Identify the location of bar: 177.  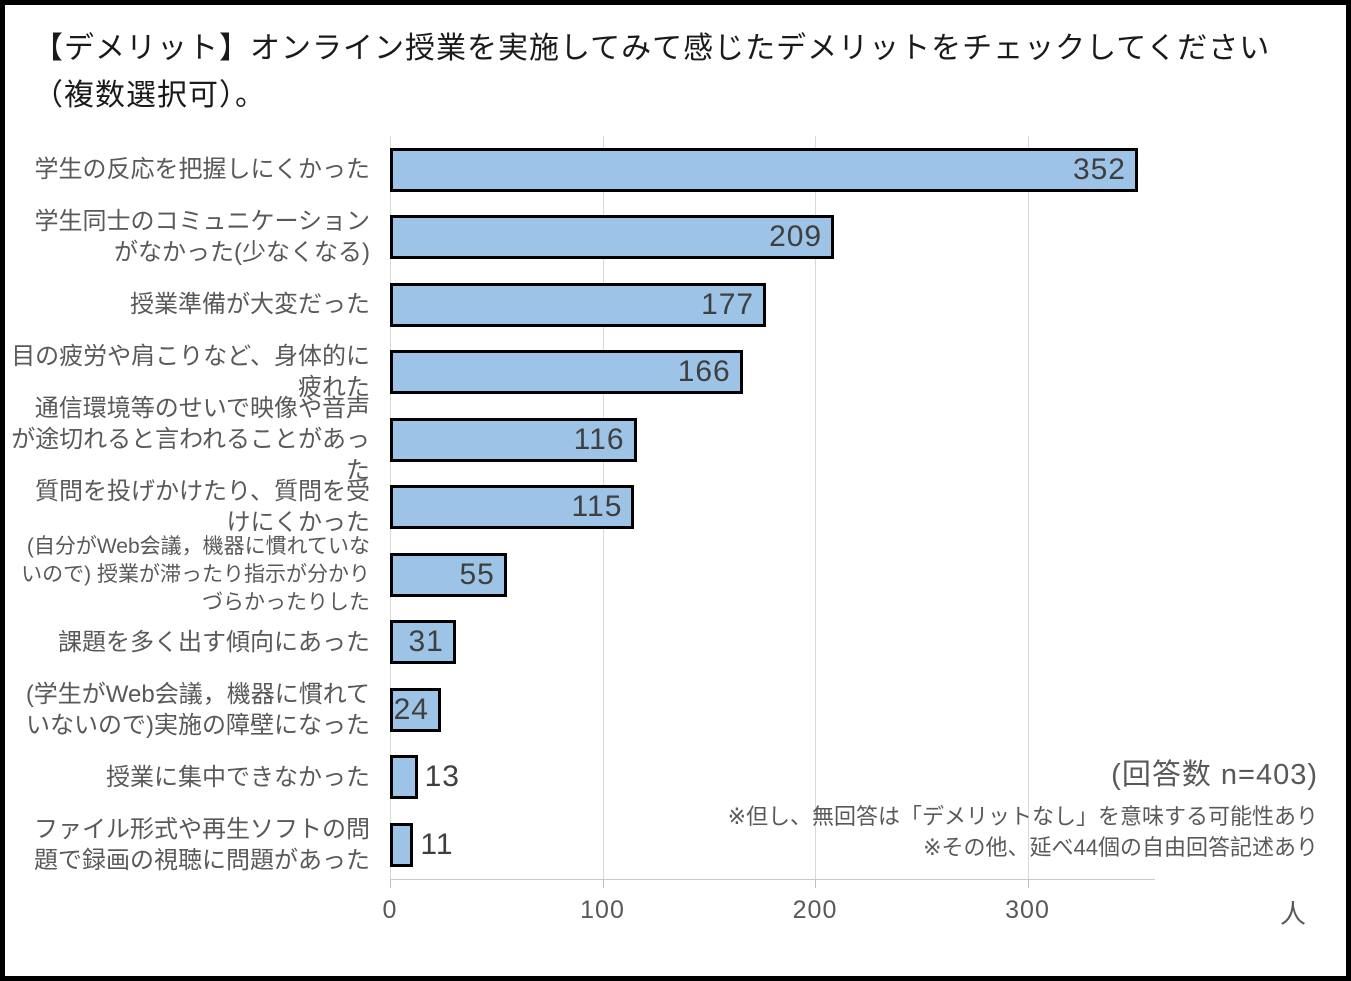
(578, 304).